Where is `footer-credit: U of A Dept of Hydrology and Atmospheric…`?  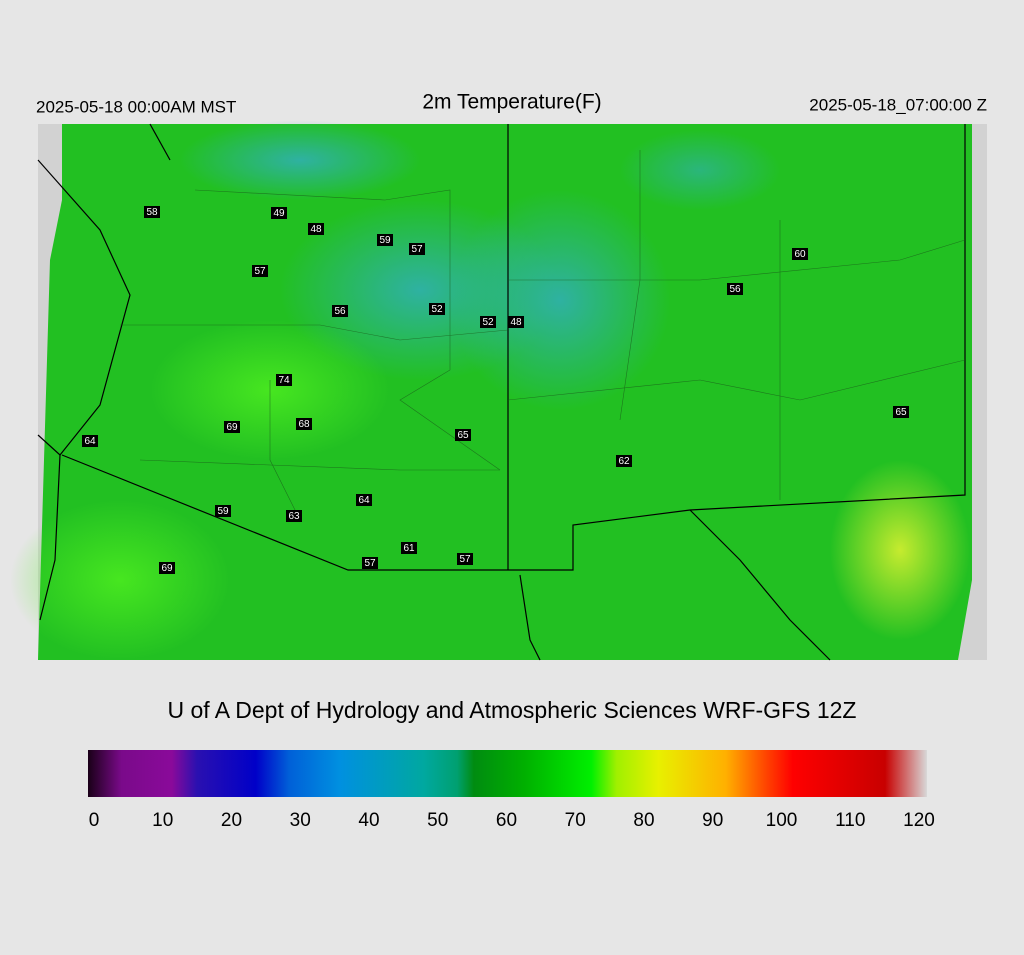 footer-credit: U of A Dept of Hydrology and Atmospheric… is located at coordinates (511, 710).